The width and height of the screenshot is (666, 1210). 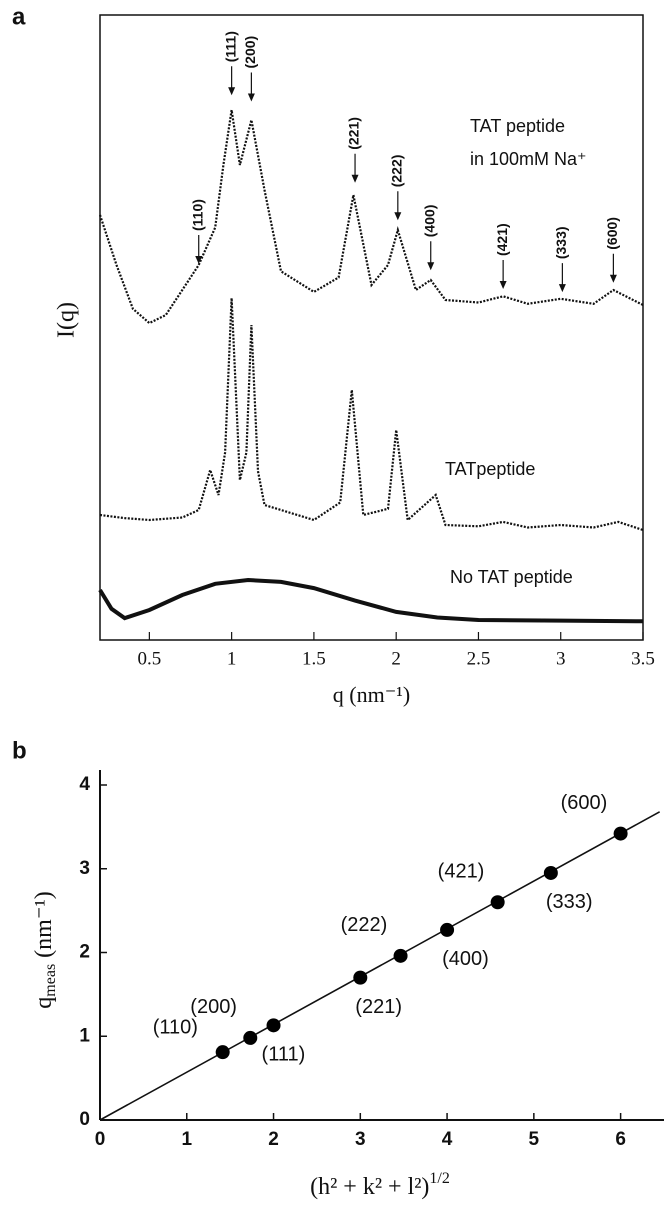 What do you see at coordinates (100, 1139) in the screenshot?
I see `x-tick-label: 0` at bounding box center [100, 1139].